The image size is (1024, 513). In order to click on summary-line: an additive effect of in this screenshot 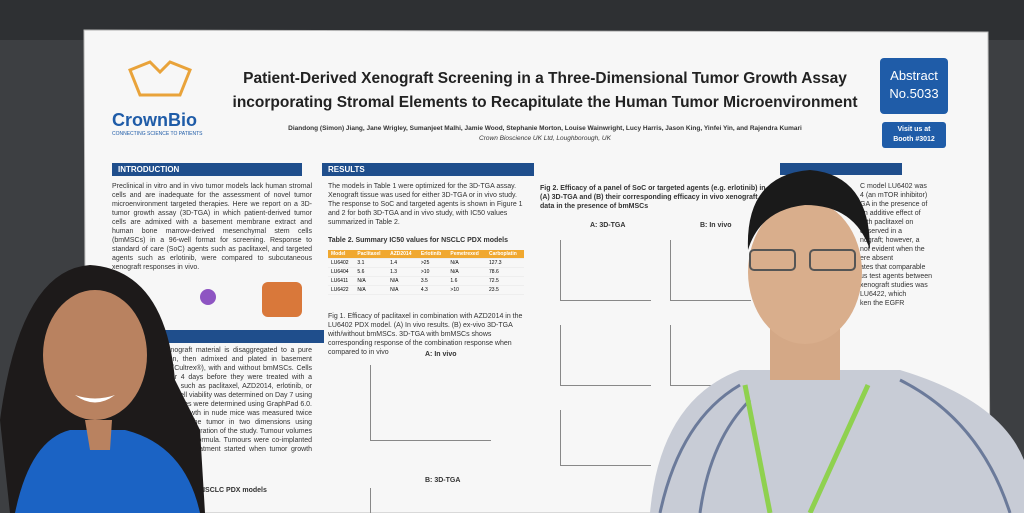, I will do `click(890, 213)`.